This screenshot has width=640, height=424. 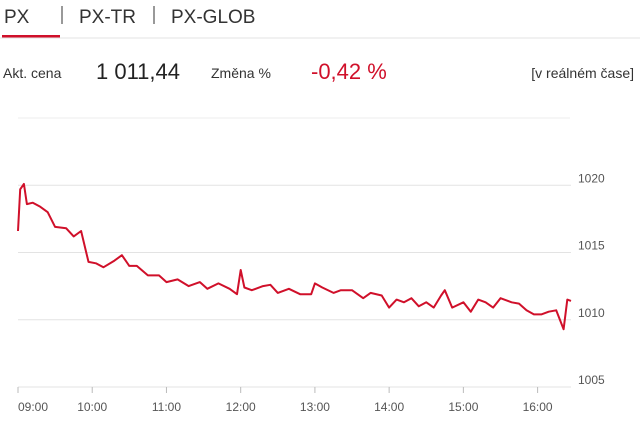 I want to click on tab: PX, so click(x=17, y=17).